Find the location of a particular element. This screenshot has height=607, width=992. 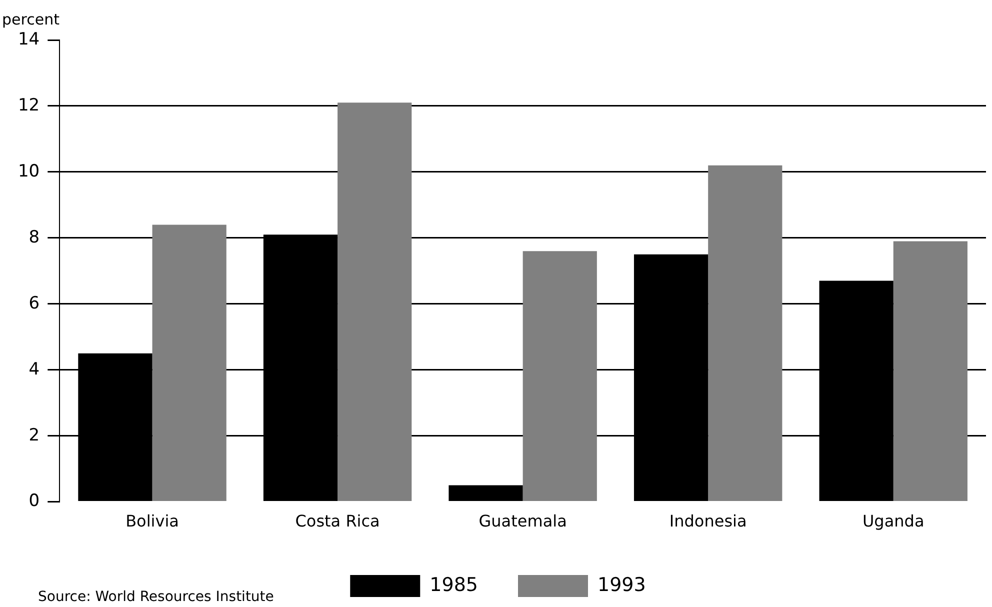

y-tick-label: 8 is located at coordinates (34, 237).